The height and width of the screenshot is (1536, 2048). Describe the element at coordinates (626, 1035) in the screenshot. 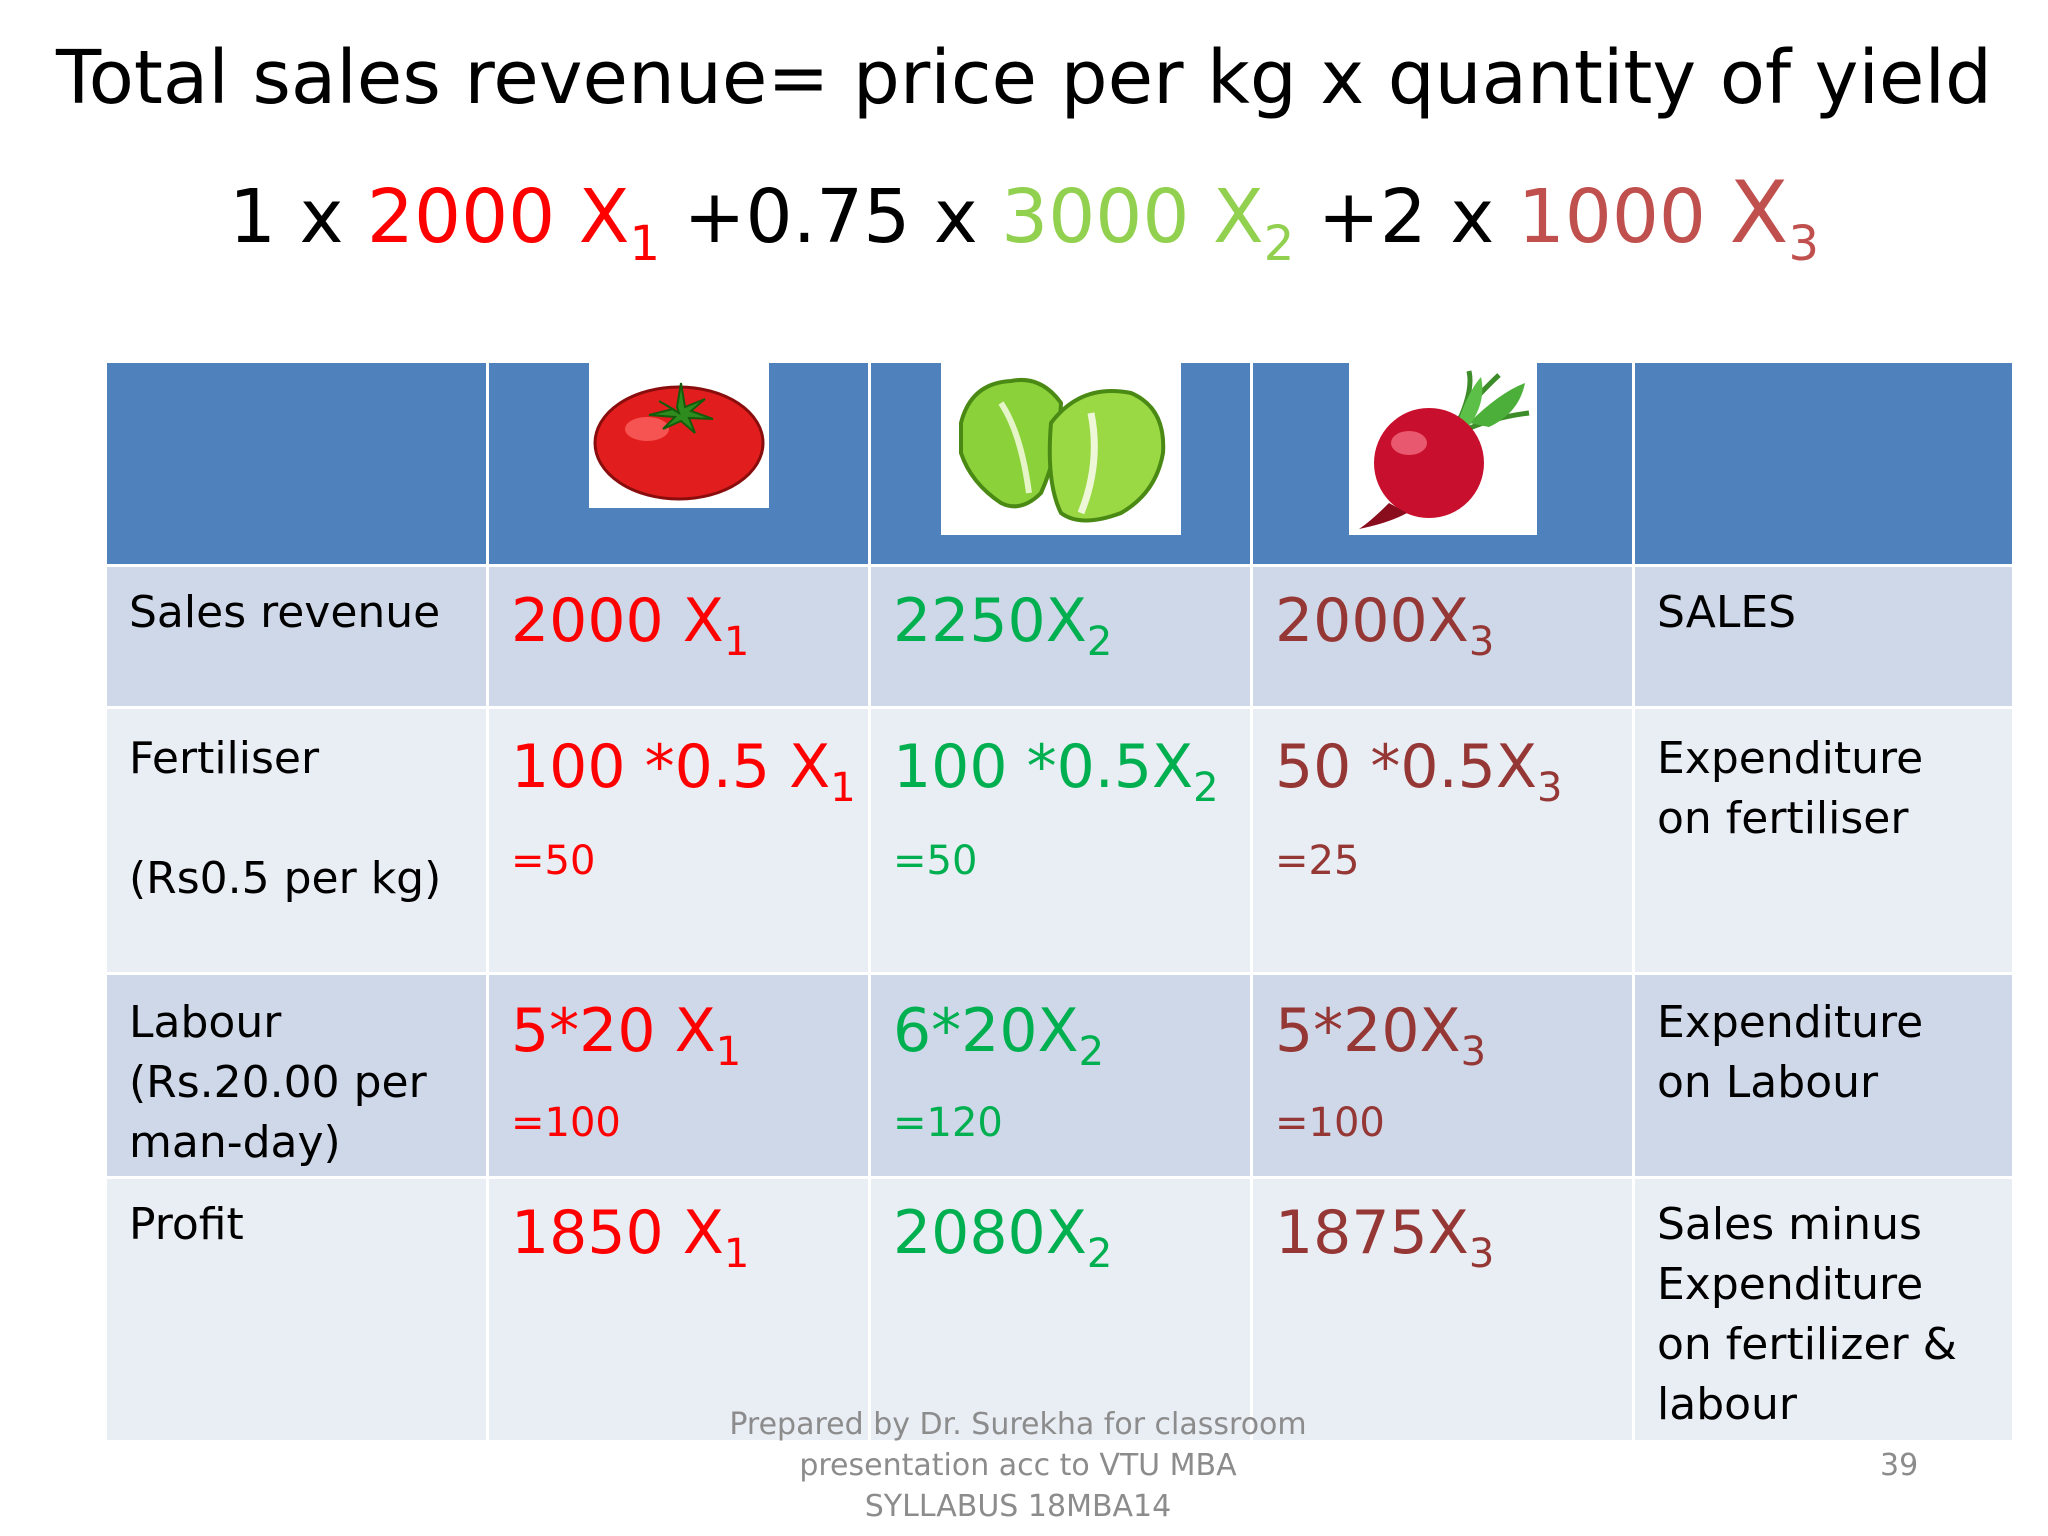

I see `tomato-labour-value: 5*20 X1` at that location.